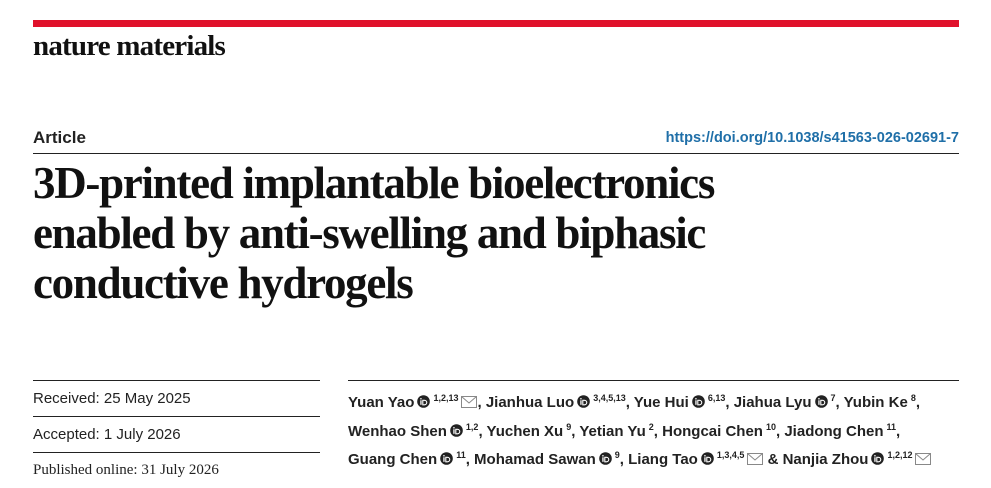 The image size is (991, 488). Describe the element at coordinates (496, 153) in the screenshot. I see `rule` at that location.